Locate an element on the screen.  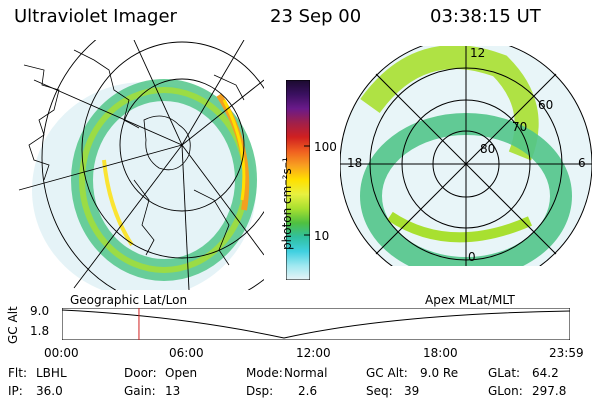
colorbar-gradient is located at coordinates (298, 180).